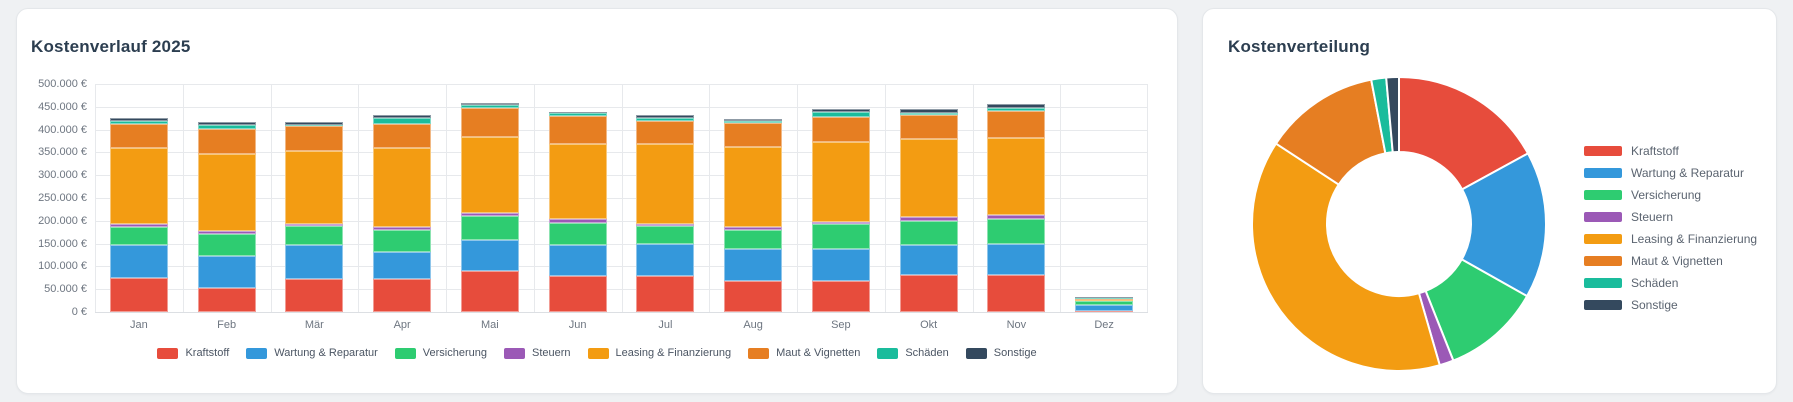  I want to click on x-tick-label: Mär, so click(314, 325).